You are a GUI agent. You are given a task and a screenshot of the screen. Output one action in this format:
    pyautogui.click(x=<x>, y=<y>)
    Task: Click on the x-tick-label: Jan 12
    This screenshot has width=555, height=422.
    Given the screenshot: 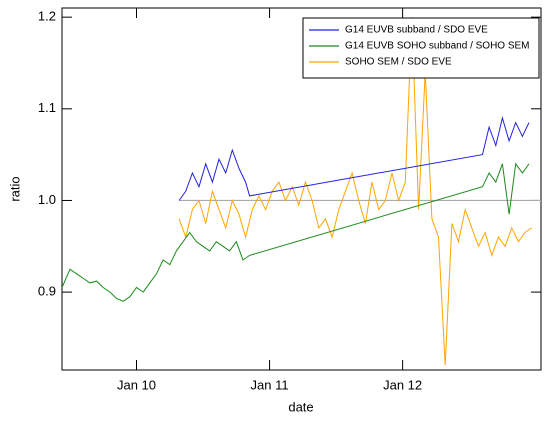 What is the action you would take?
    pyautogui.click(x=402, y=384)
    